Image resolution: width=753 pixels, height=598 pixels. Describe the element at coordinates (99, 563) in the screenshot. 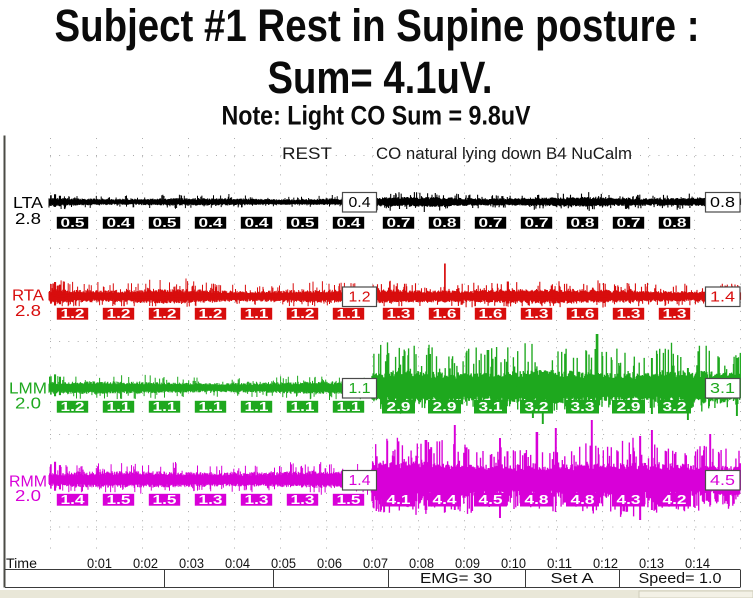

I see `svg-text: 0:01` at that location.